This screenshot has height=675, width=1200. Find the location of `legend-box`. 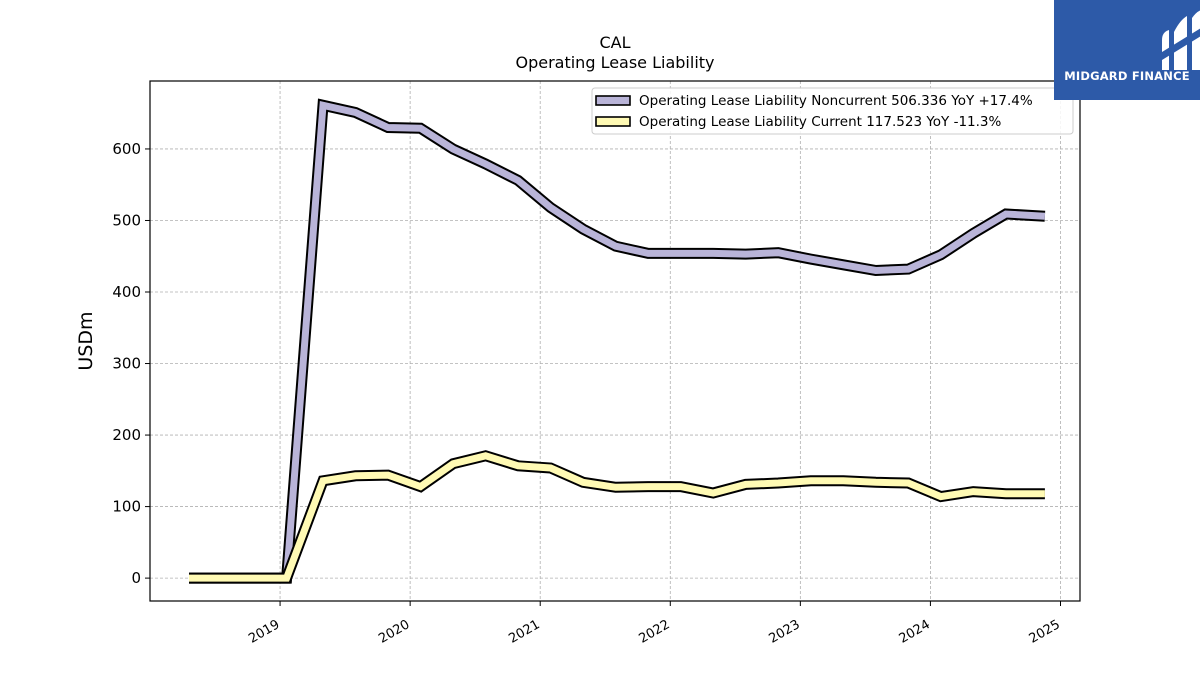

legend-box is located at coordinates (832, 111).